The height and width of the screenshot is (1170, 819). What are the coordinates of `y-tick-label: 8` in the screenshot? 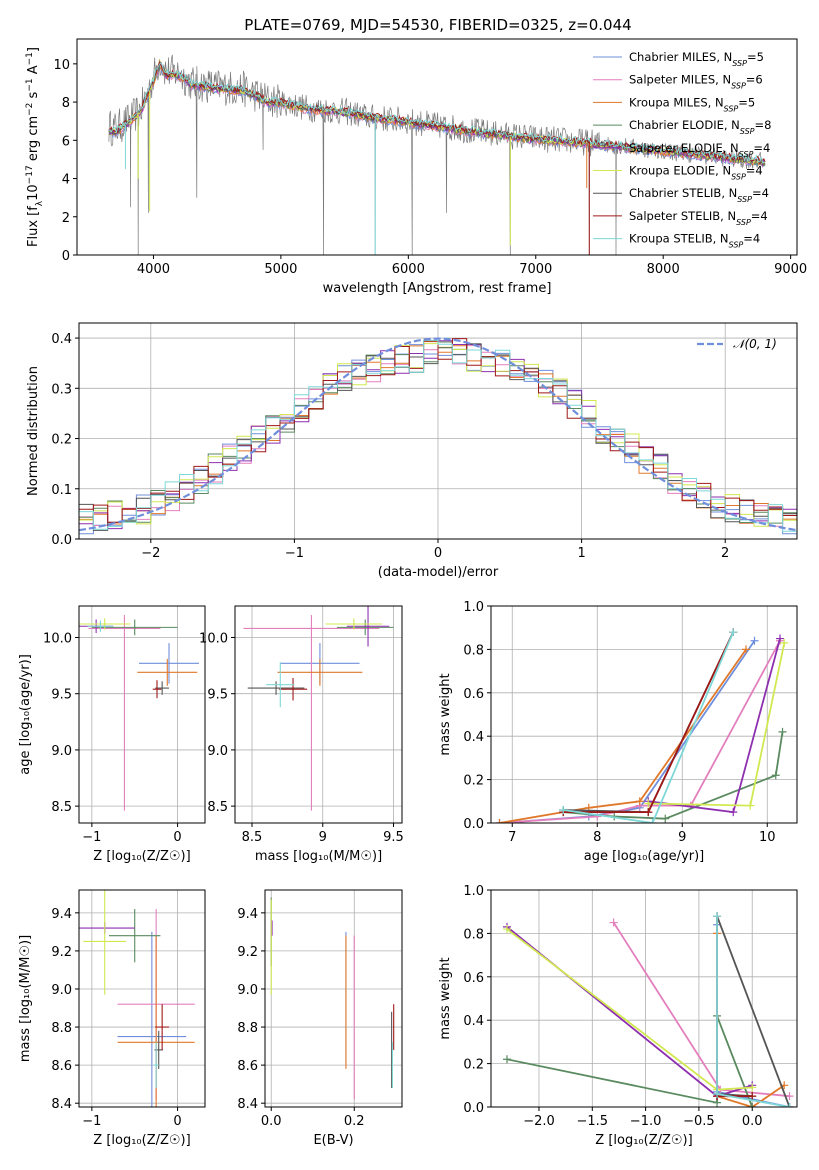 It's located at (66, 103).